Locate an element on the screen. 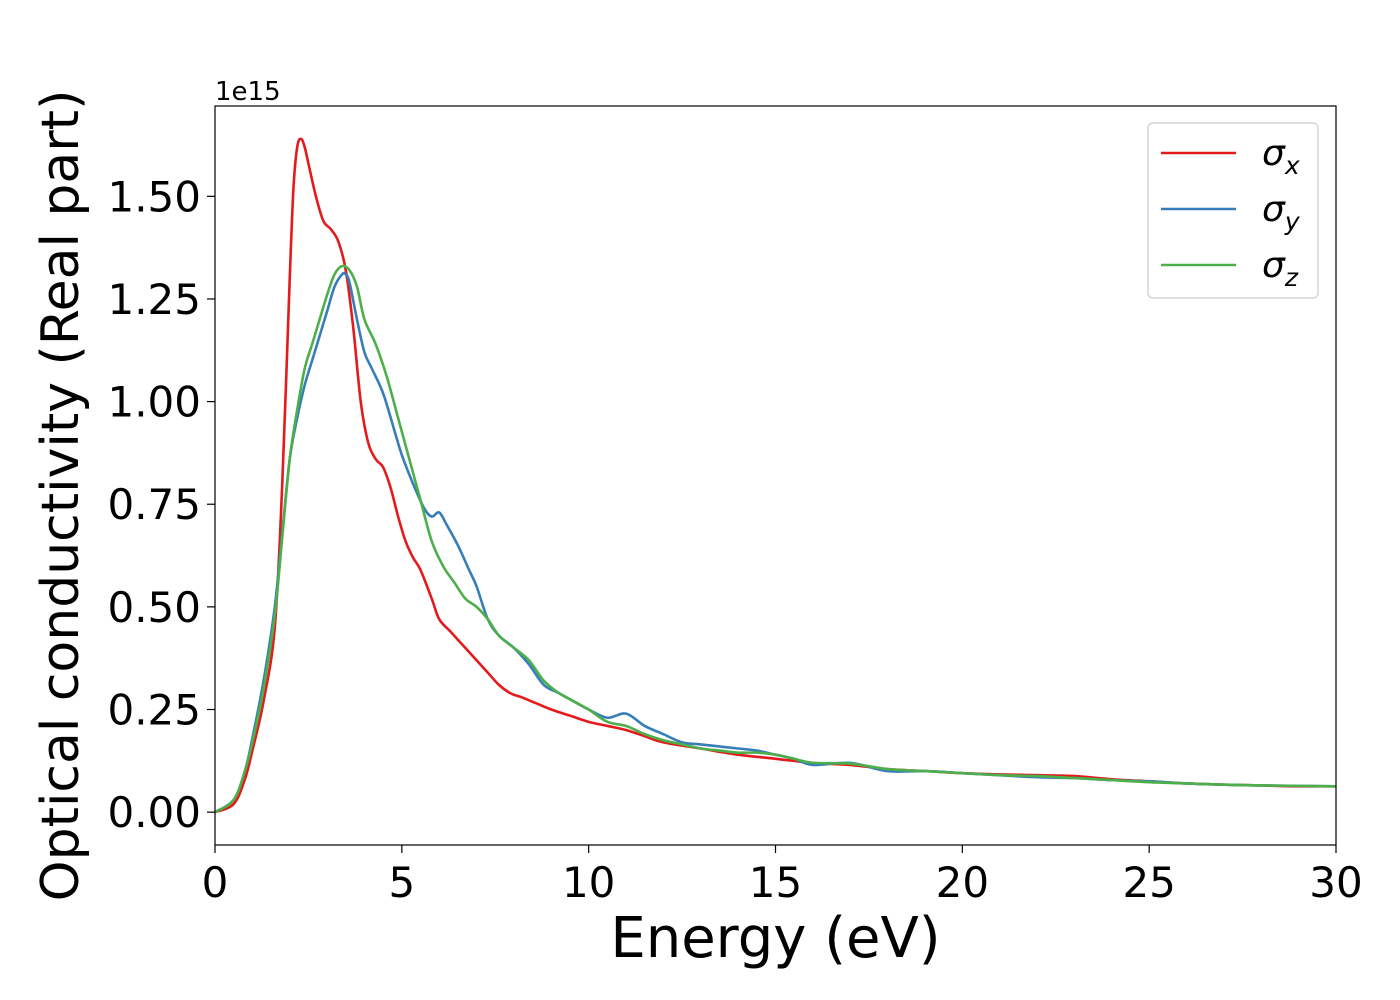 The image size is (1400, 1000). legend: σx σy σz is located at coordinates (1233, 210).